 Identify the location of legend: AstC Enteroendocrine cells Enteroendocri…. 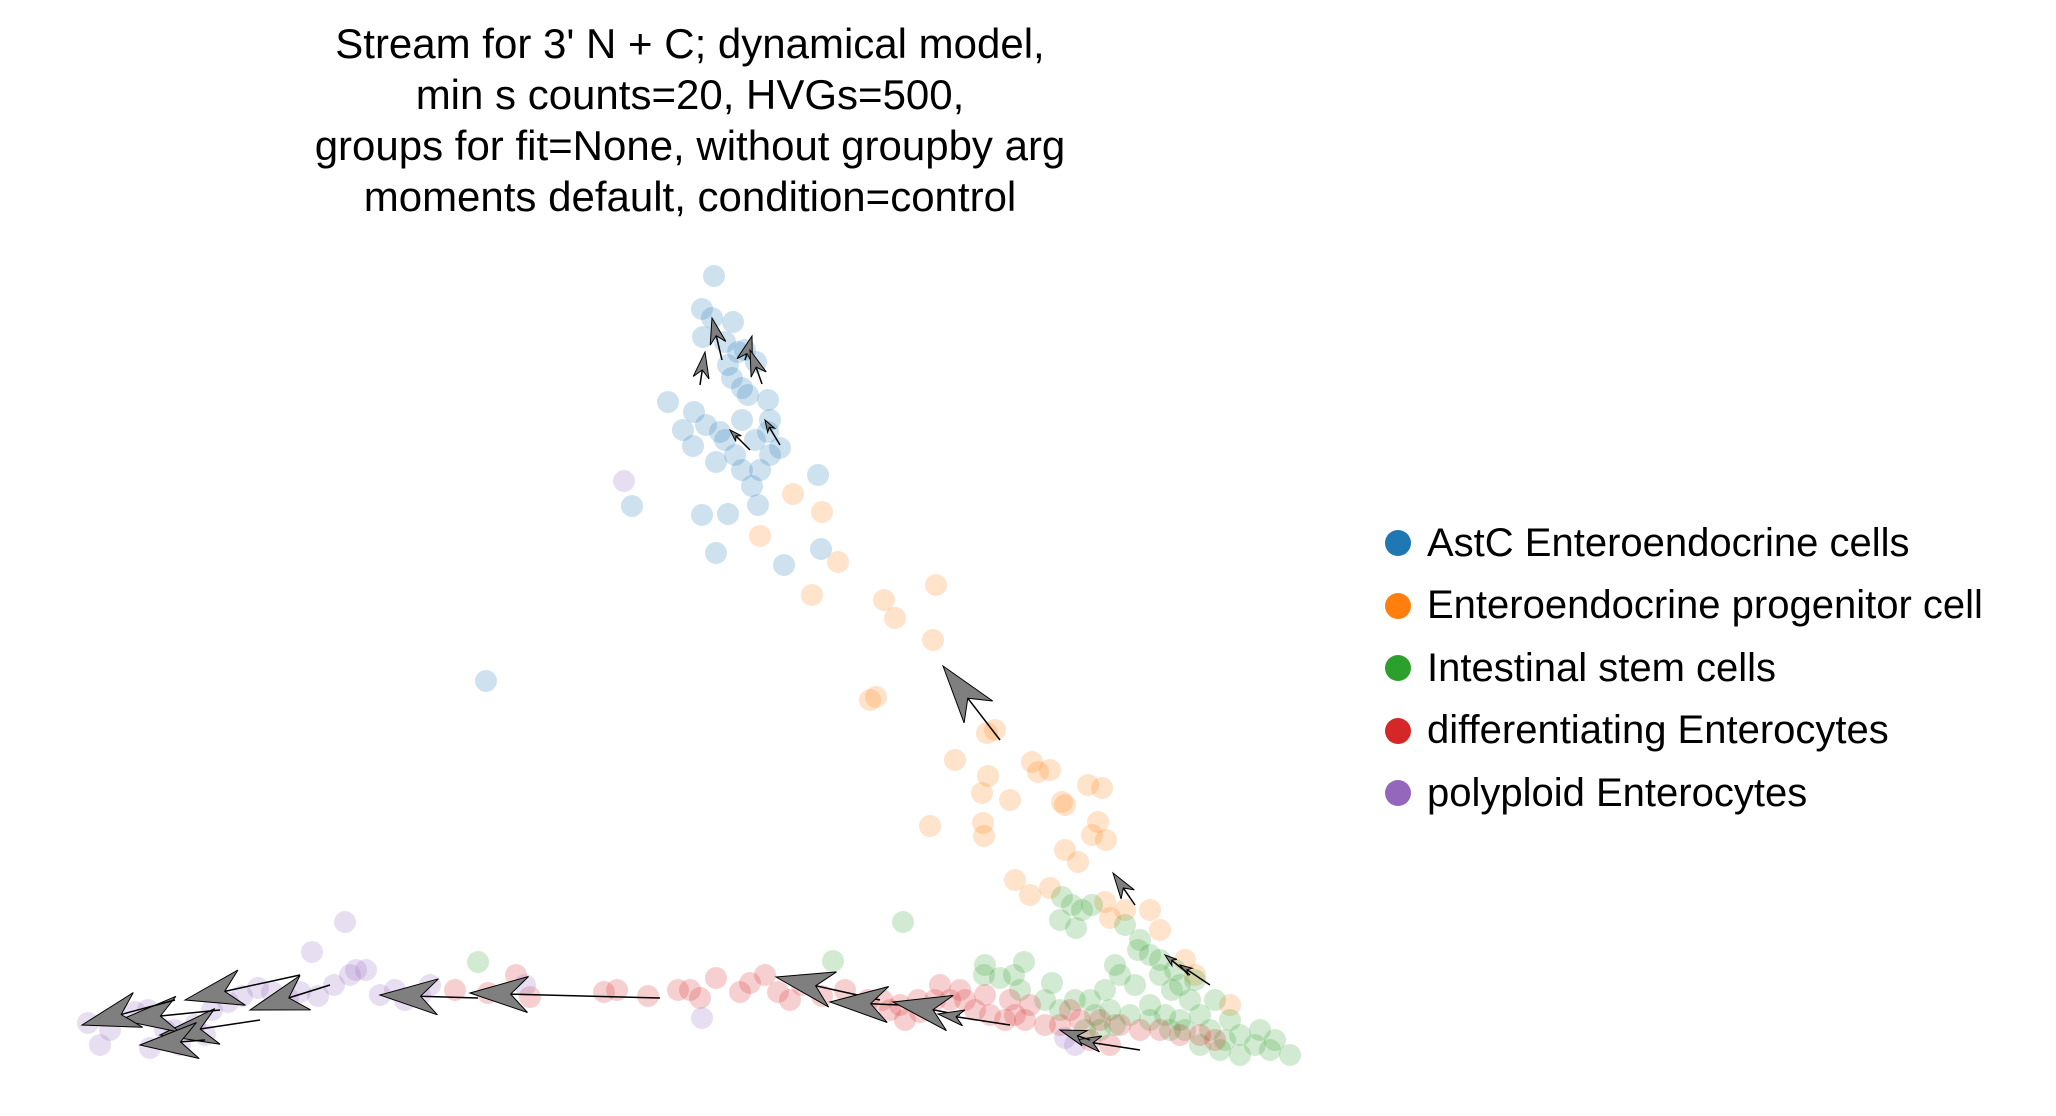
(1684, 668).